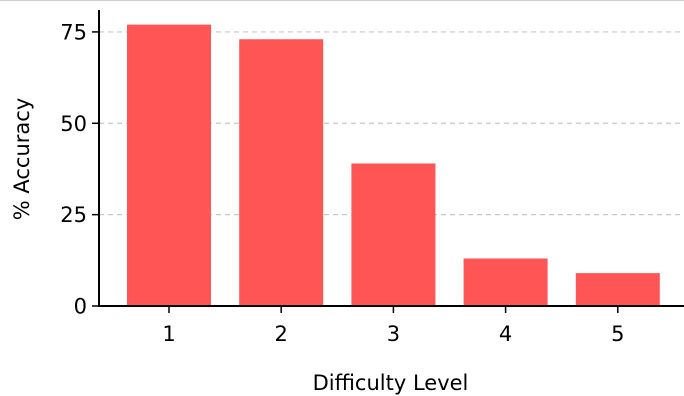 This screenshot has height=396, width=684. What do you see at coordinates (505, 334) in the screenshot?
I see `x-tick-label-4: 4` at bounding box center [505, 334].